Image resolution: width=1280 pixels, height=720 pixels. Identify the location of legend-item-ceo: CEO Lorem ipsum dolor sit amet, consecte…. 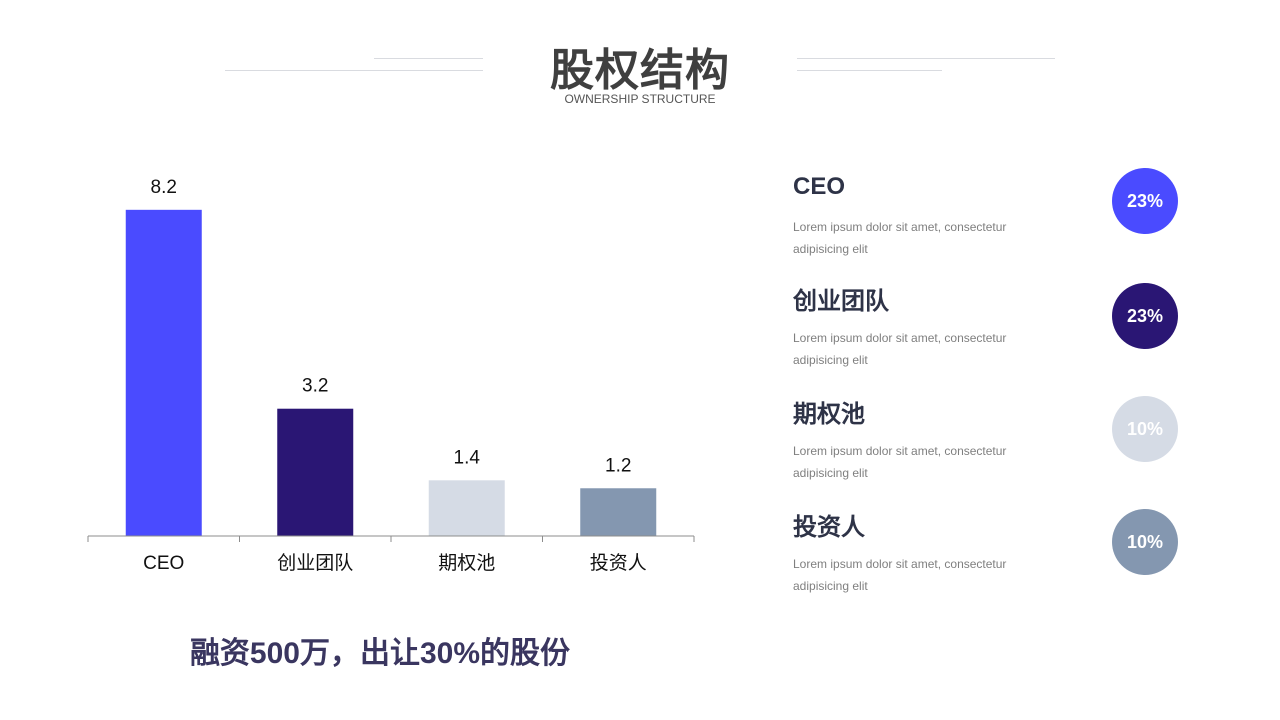
(993, 220).